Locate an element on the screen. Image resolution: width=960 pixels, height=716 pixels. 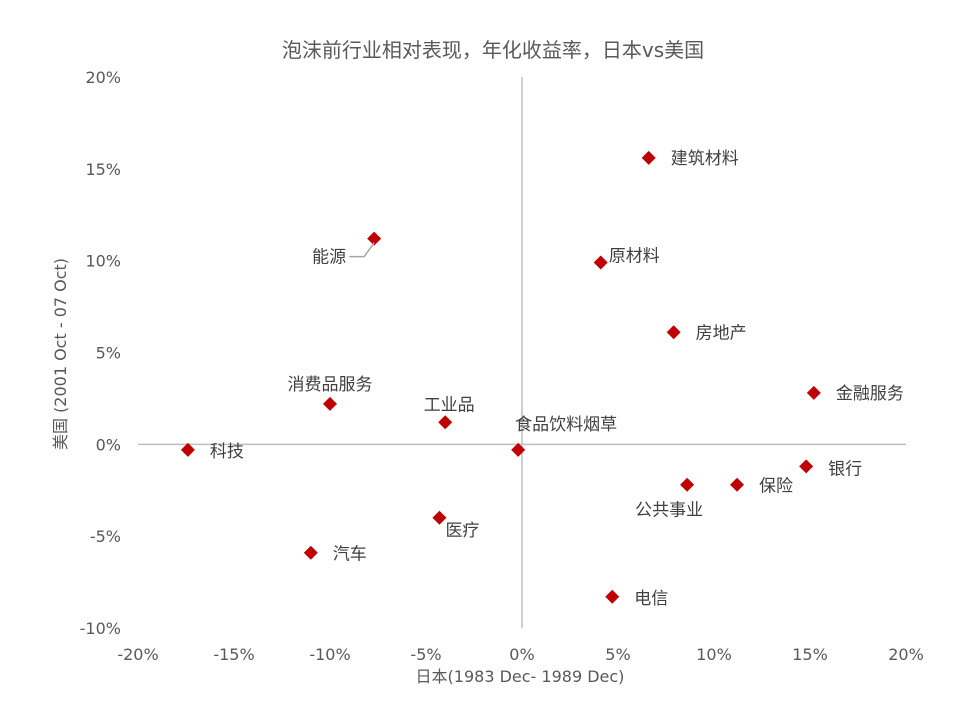
data-point-label: 银行 is located at coordinates (845, 469).